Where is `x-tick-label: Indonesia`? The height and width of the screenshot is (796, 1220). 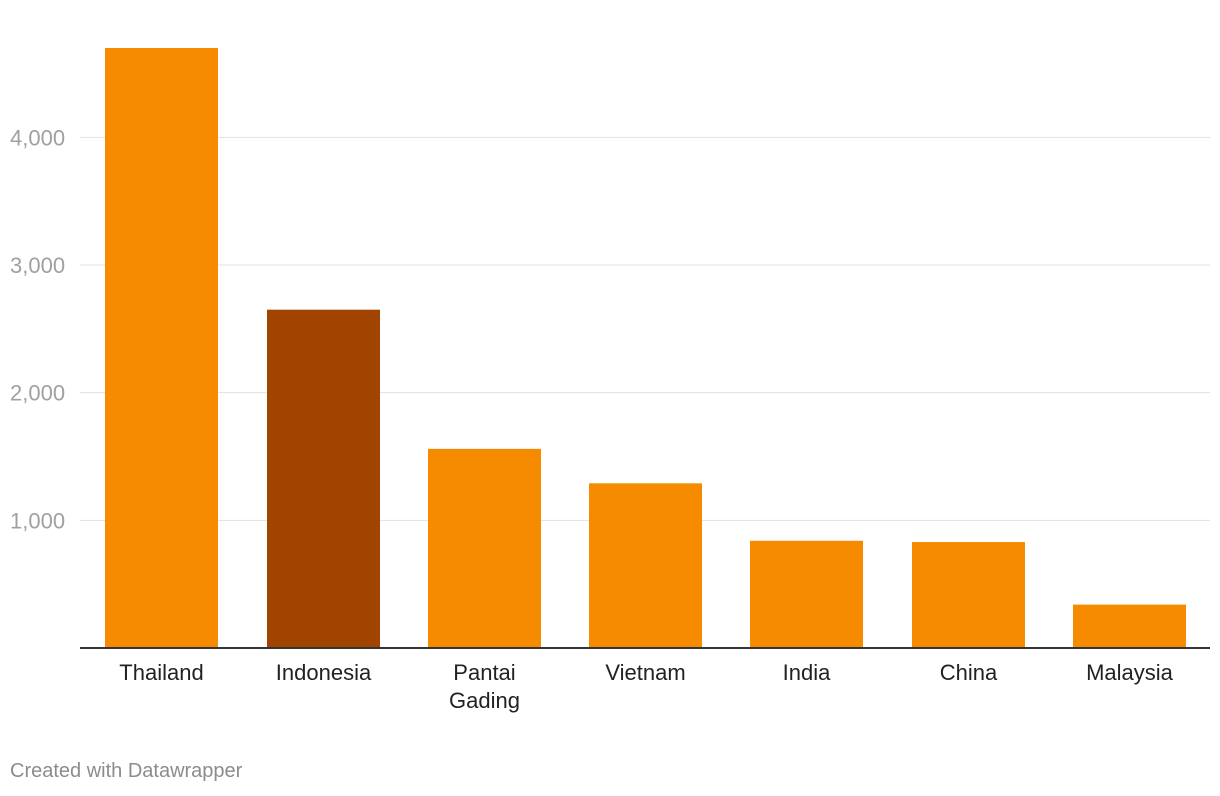
x-tick-label: Indonesia is located at coordinates (324, 672).